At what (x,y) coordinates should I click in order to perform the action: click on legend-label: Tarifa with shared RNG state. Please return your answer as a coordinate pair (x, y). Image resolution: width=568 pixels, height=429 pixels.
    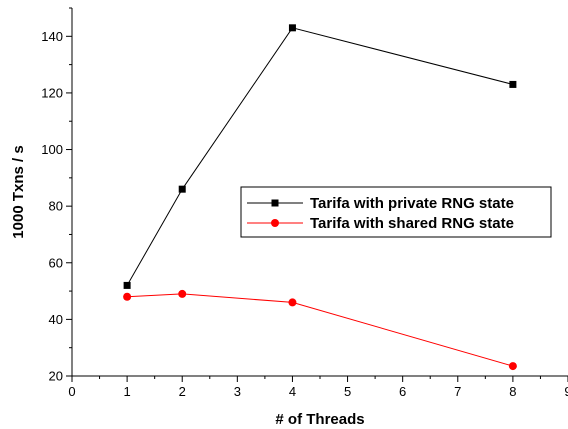
    Looking at the image, I should click on (412, 223).